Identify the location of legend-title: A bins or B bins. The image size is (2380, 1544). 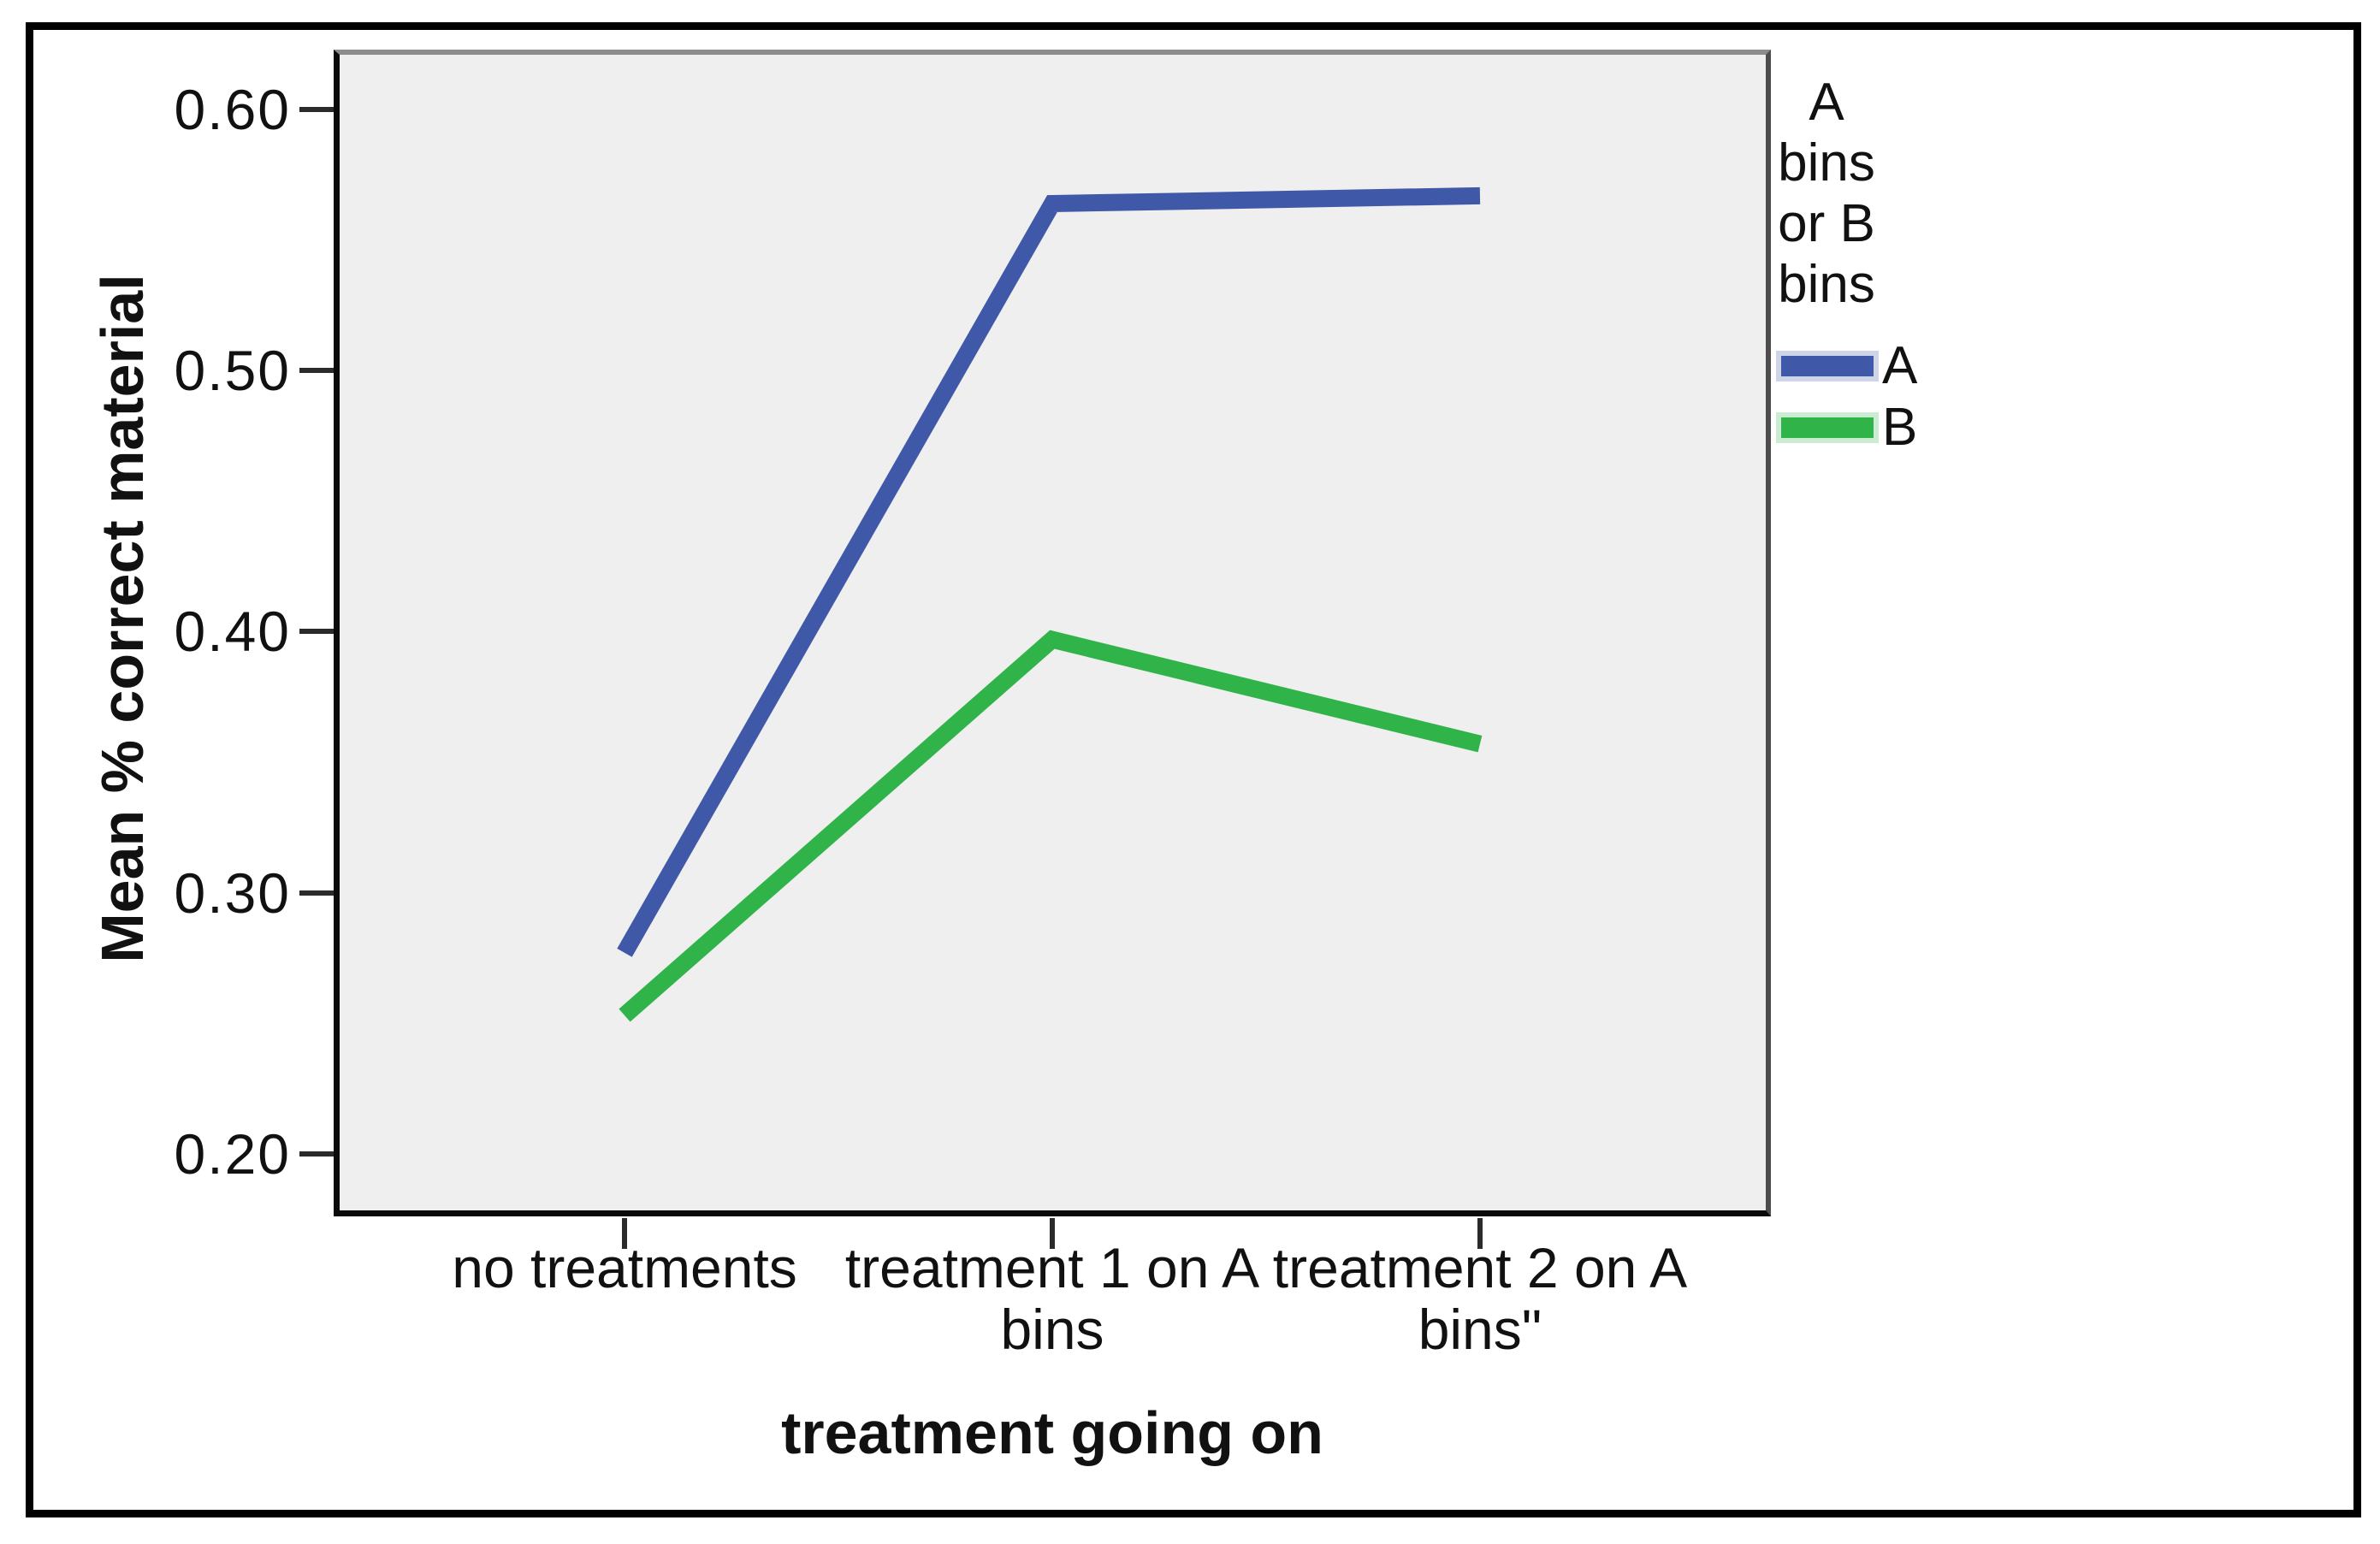
(1827, 193).